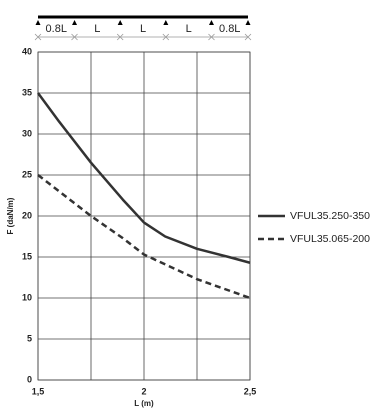  I want to click on legend-label: VFUL35.250-350, so click(330, 216).